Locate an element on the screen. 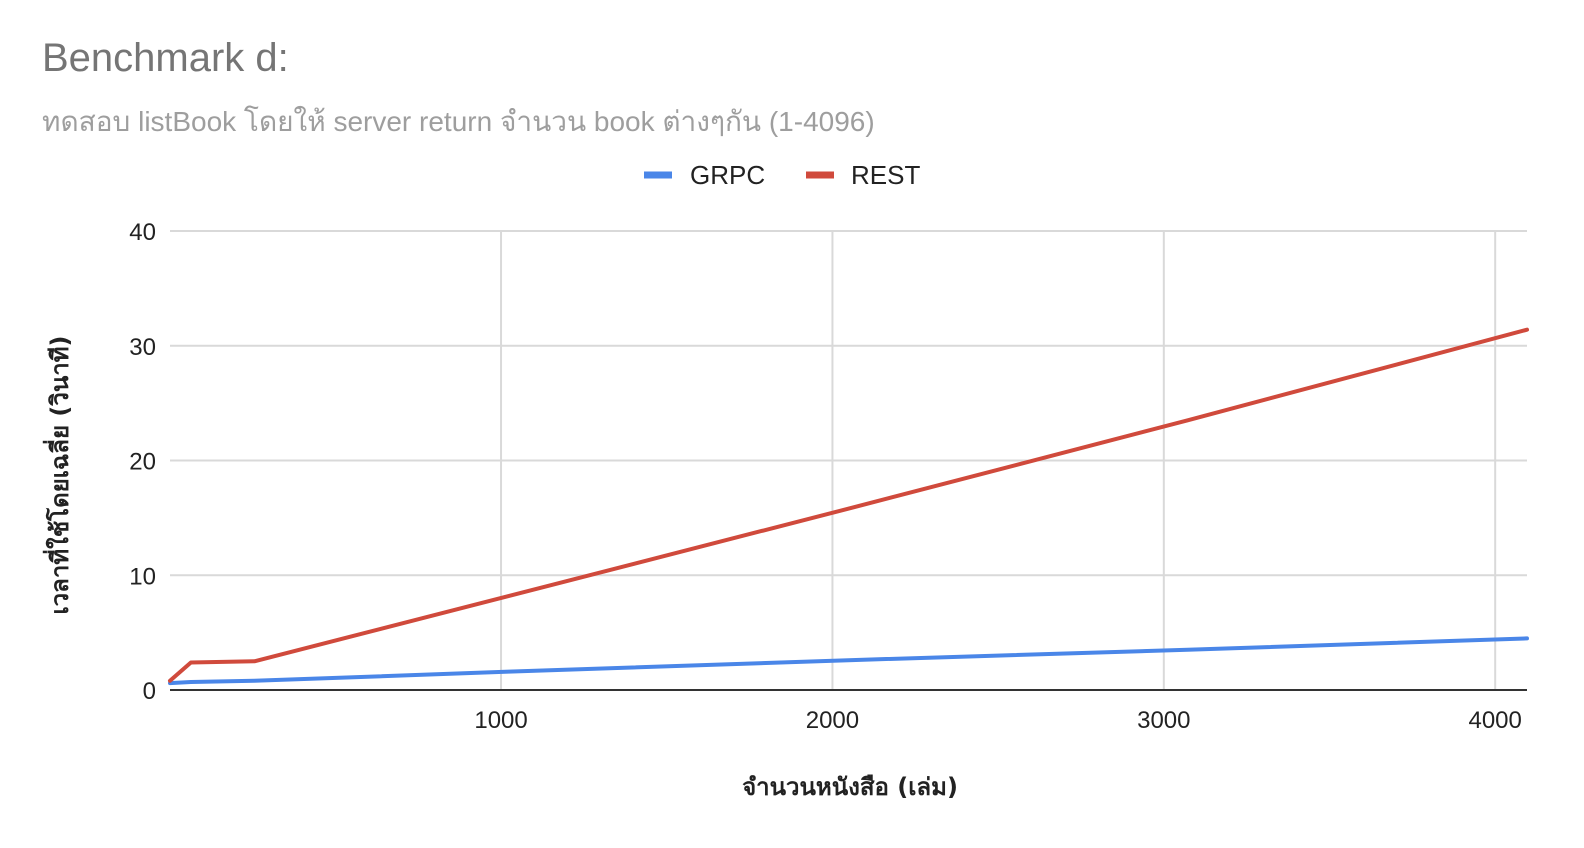 This screenshot has width=1584, height=848. y-tick-label: 40 is located at coordinates (142, 232).